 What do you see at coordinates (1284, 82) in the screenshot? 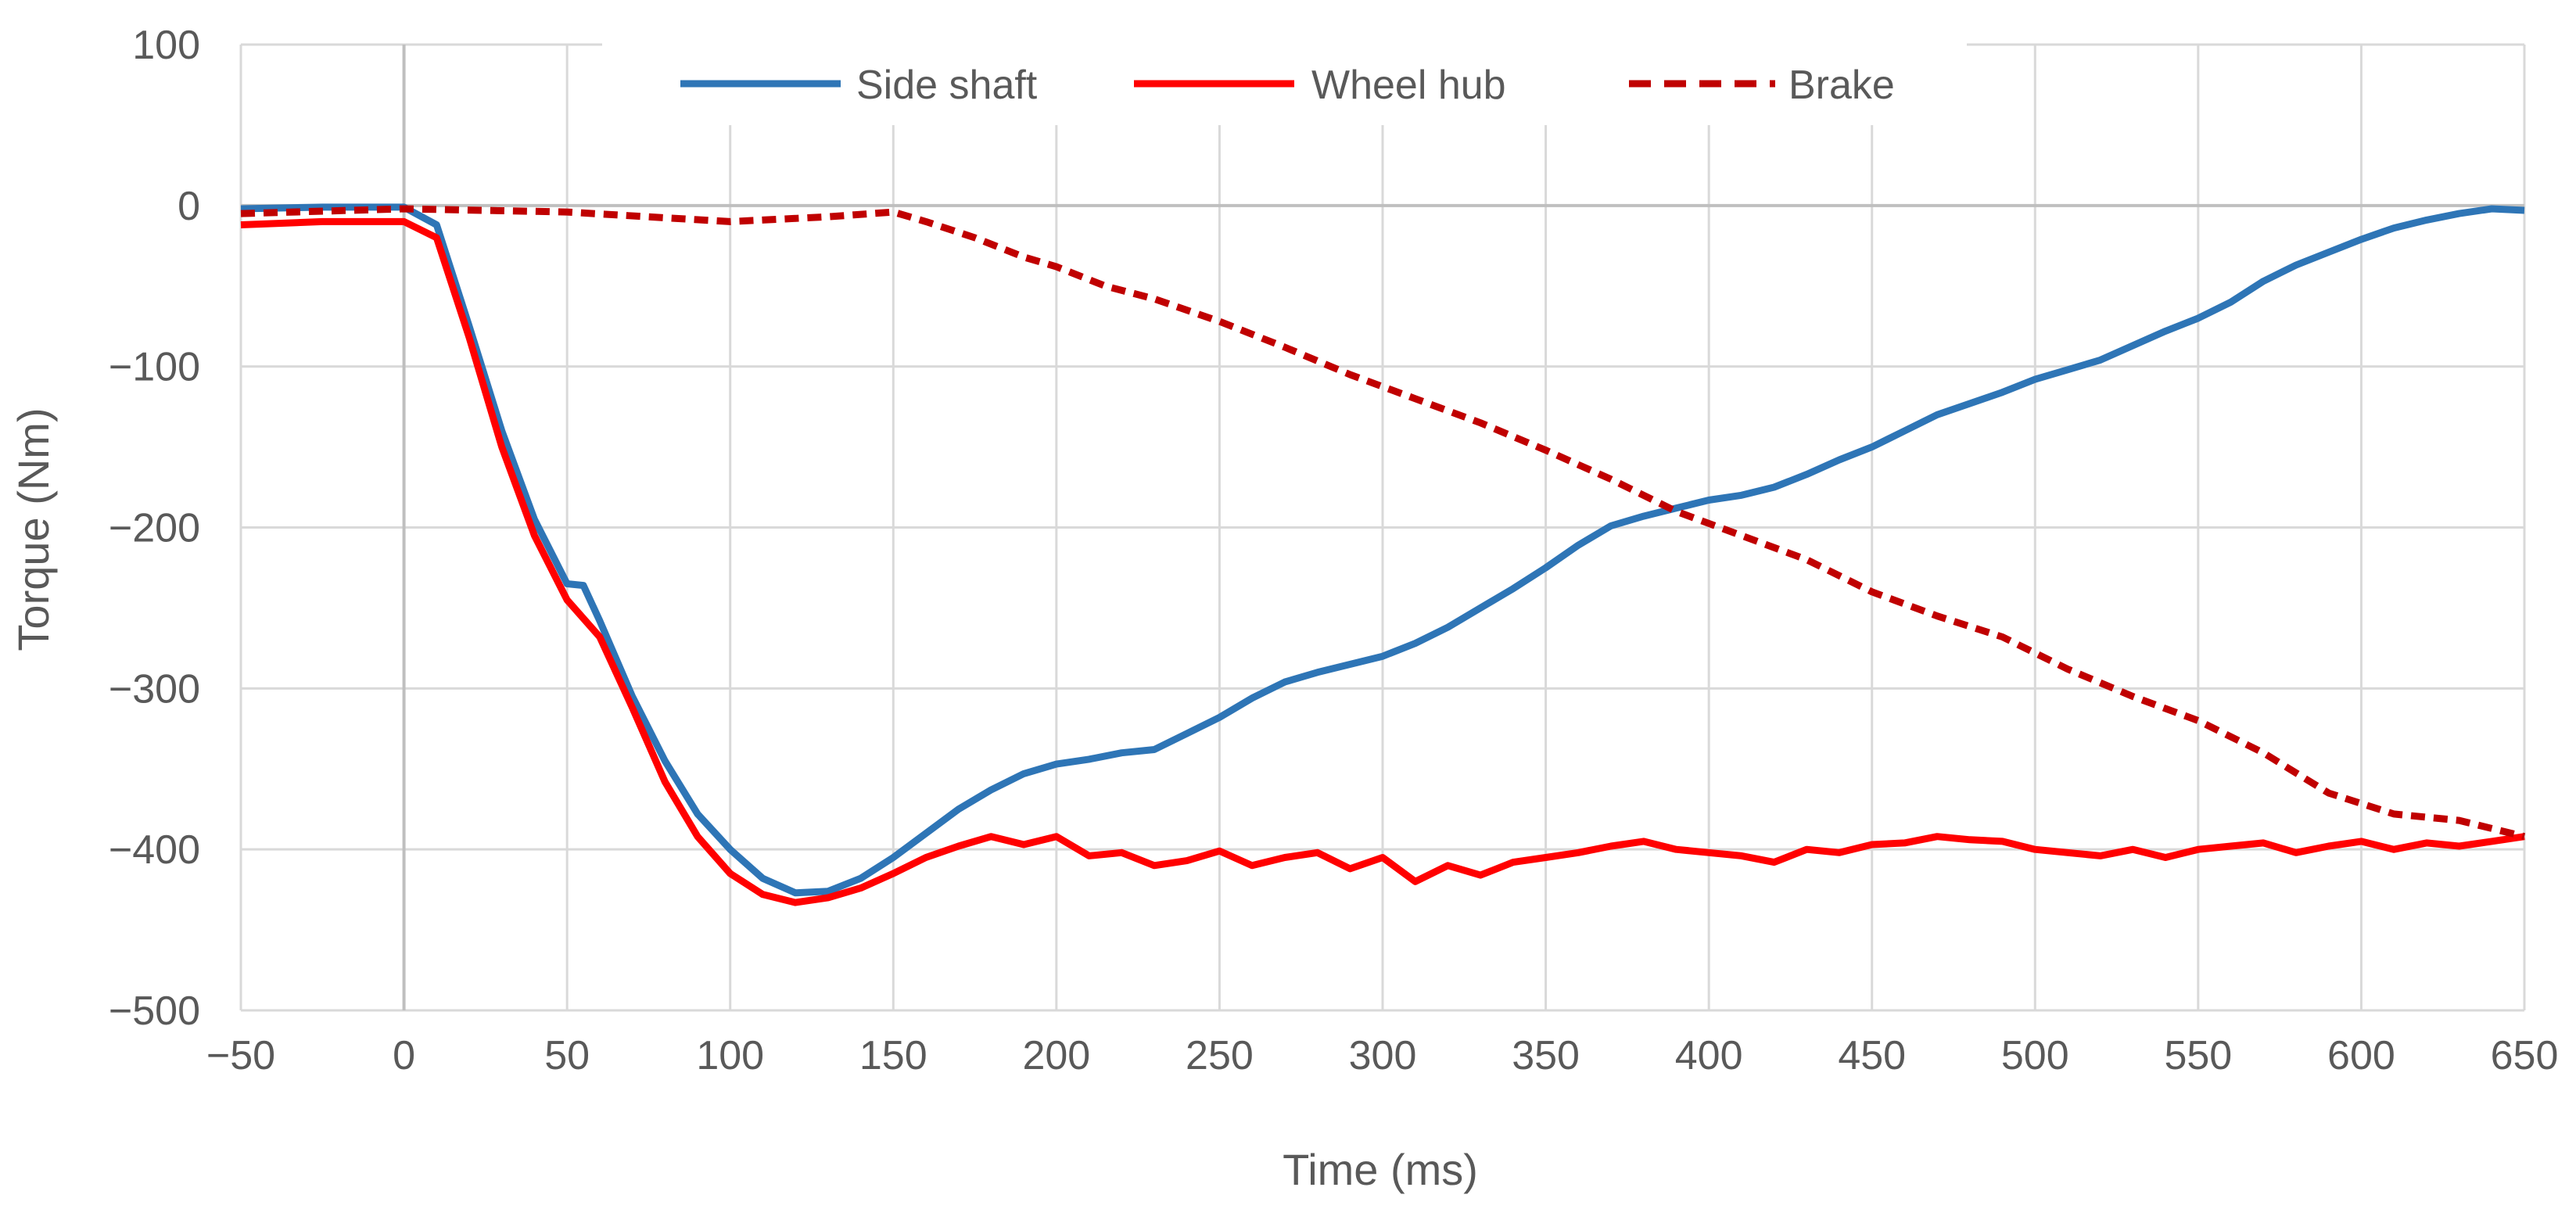
I see `legend: Side shaft Wheel hub Brake` at bounding box center [1284, 82].